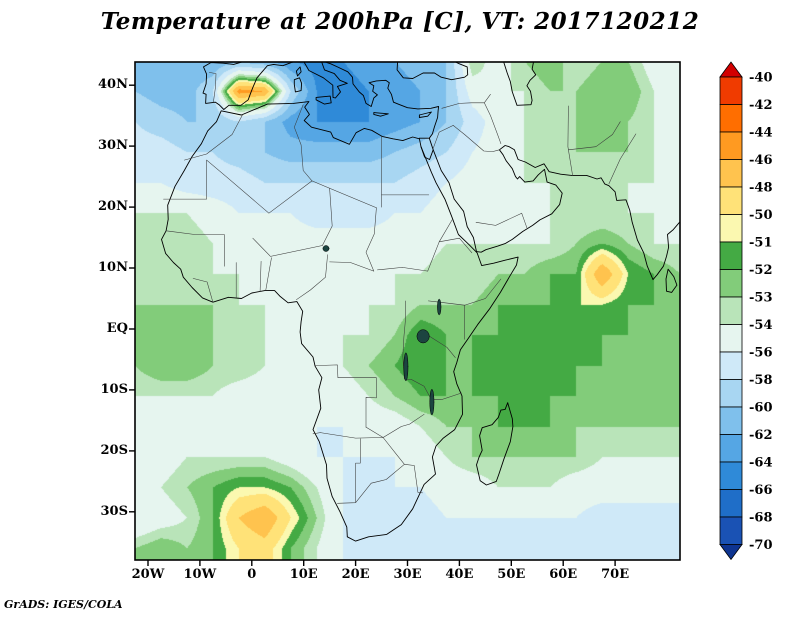 Image resolution: width=800 pixels, height=618 pixels. What do you see at coordinates (117, 328) in the screenshot?
I see `y-tick-label: EQ` at bounding box center [117, 328].